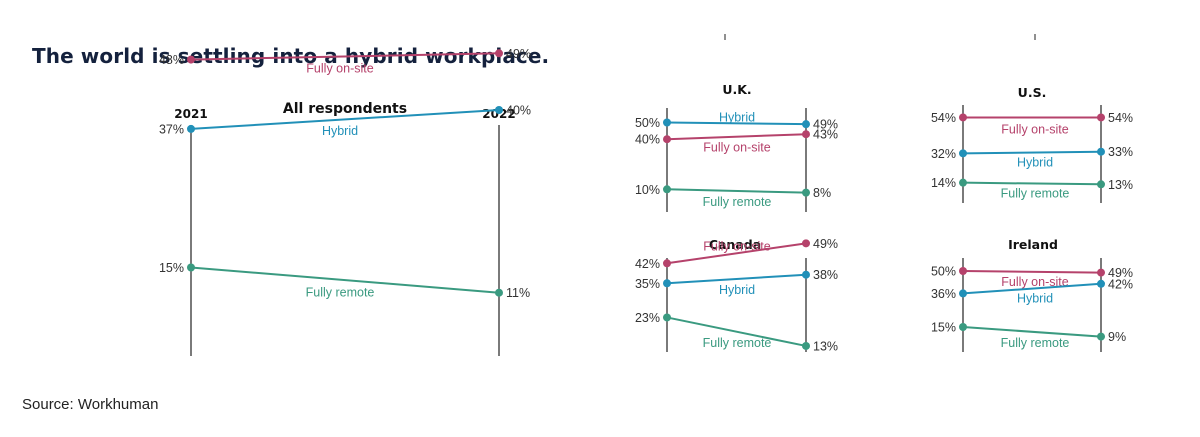 The width and height of the screenshot is (1200, 437). I want to click on year-label: 2021, so click(190, 114).